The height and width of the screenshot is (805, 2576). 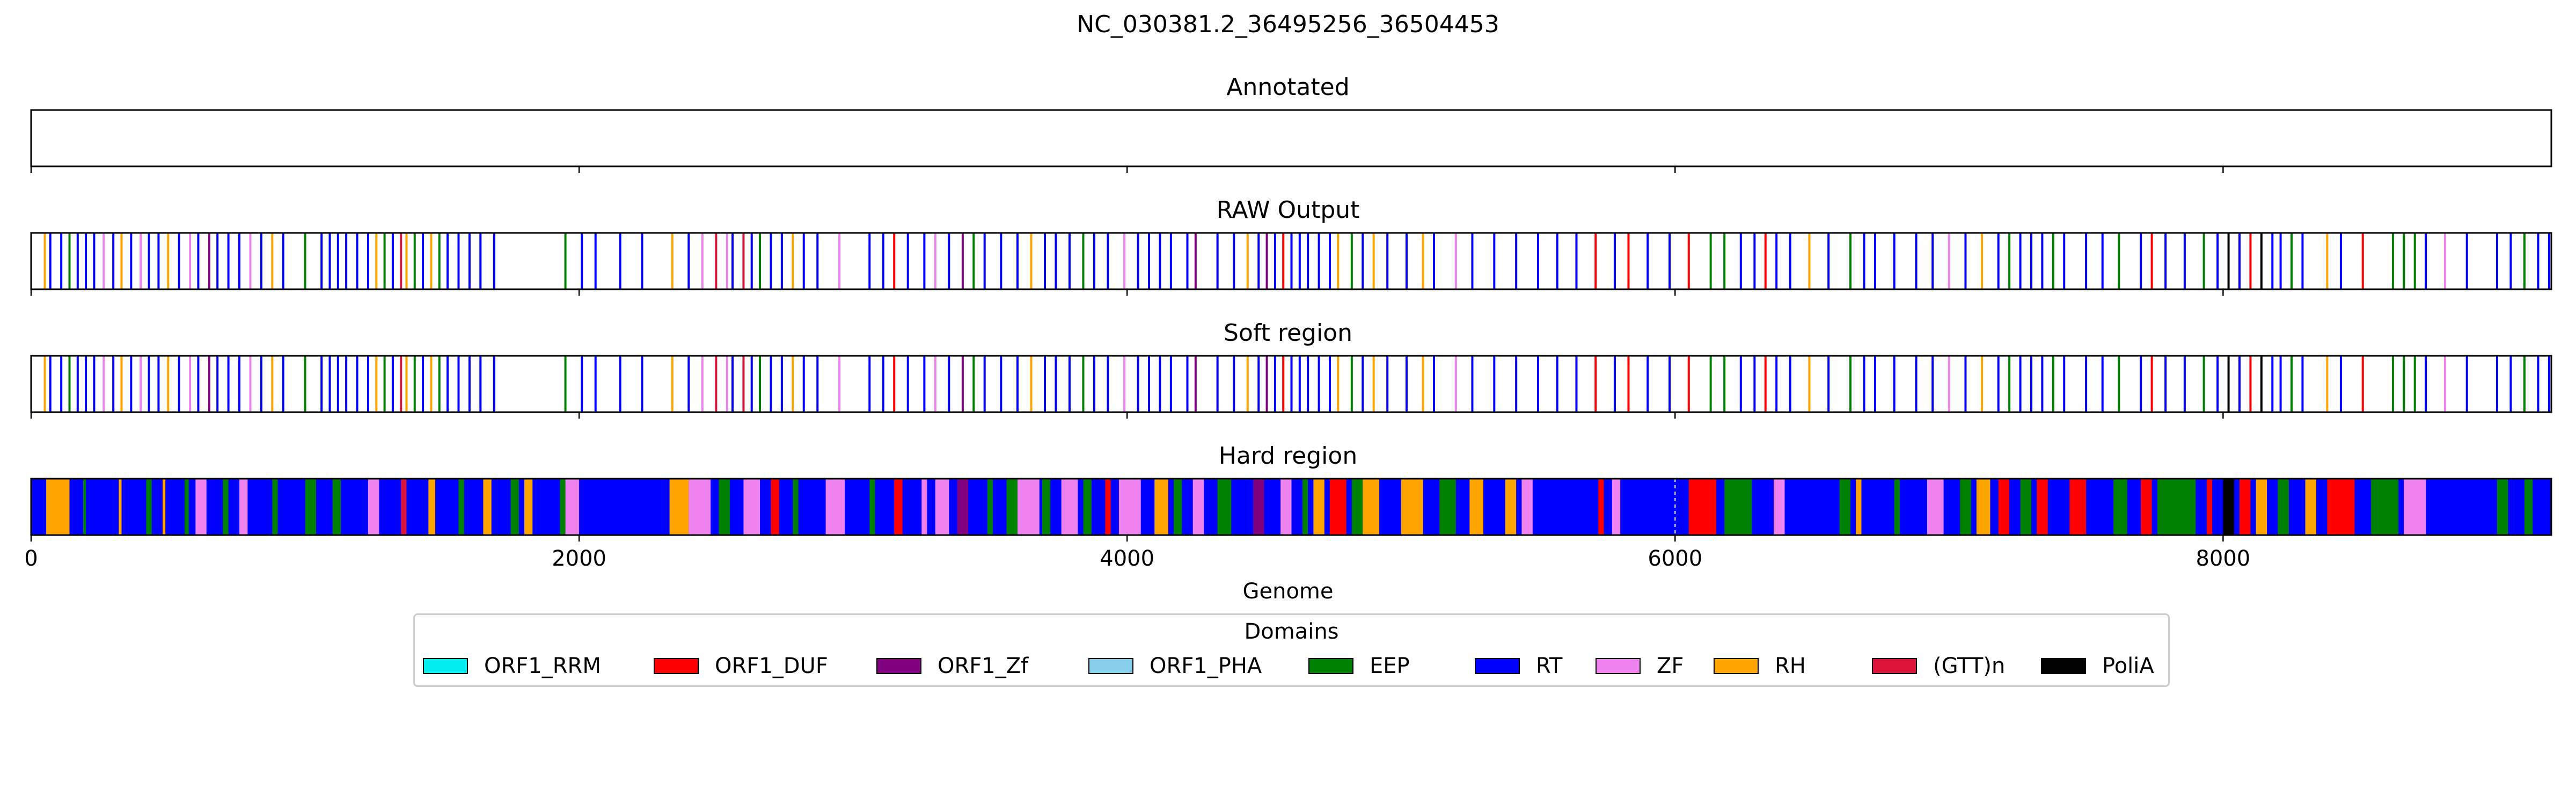 What do you see at coordinates (2228, 507) in the screenshot?
I see `segment-polia` at bounding box center [2228, 507].